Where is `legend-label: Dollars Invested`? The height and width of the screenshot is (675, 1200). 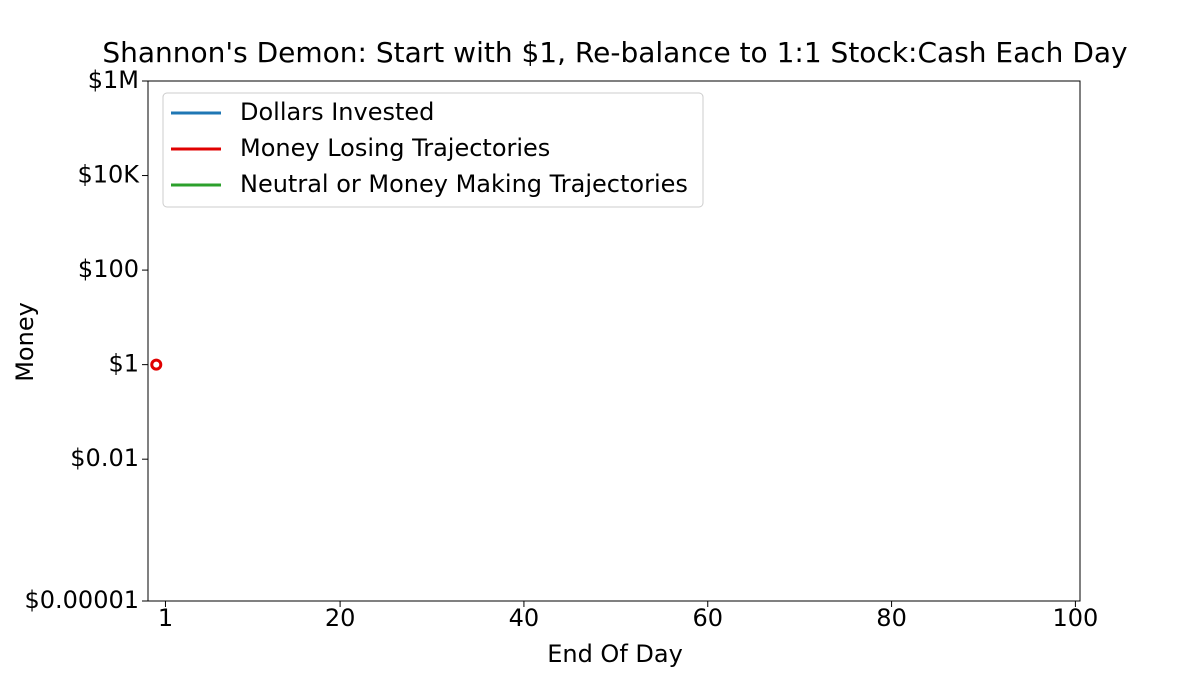
legend-label: Dollars Invested is located at coordinates (337, 112).